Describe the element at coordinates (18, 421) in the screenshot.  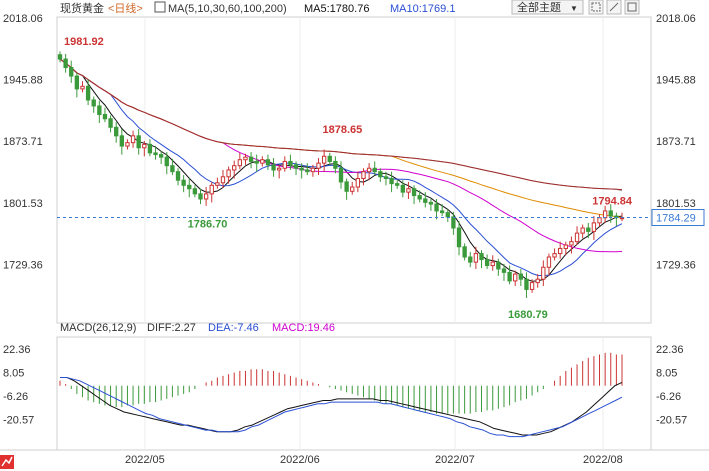
I see `macd-tick-left: -20.57` at that location.